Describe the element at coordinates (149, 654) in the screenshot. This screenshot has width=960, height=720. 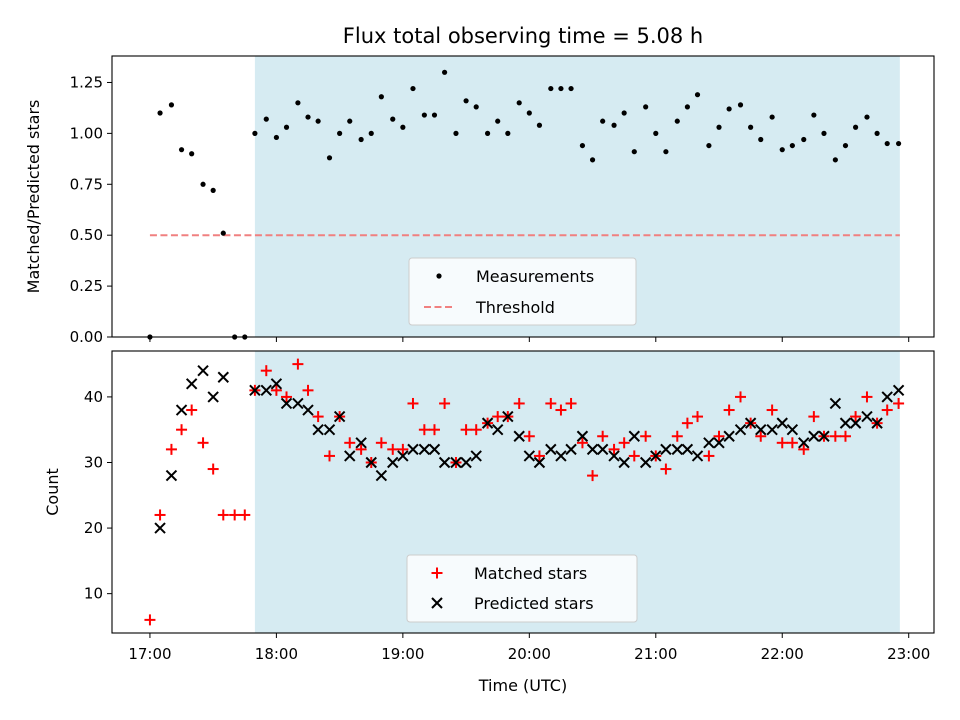
I see `x-tick-label: 17:00` at that location.